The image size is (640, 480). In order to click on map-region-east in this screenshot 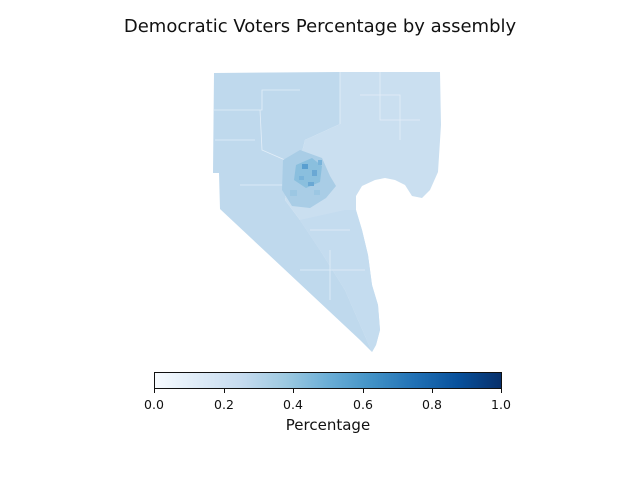, I will do `click(363, 212)`.